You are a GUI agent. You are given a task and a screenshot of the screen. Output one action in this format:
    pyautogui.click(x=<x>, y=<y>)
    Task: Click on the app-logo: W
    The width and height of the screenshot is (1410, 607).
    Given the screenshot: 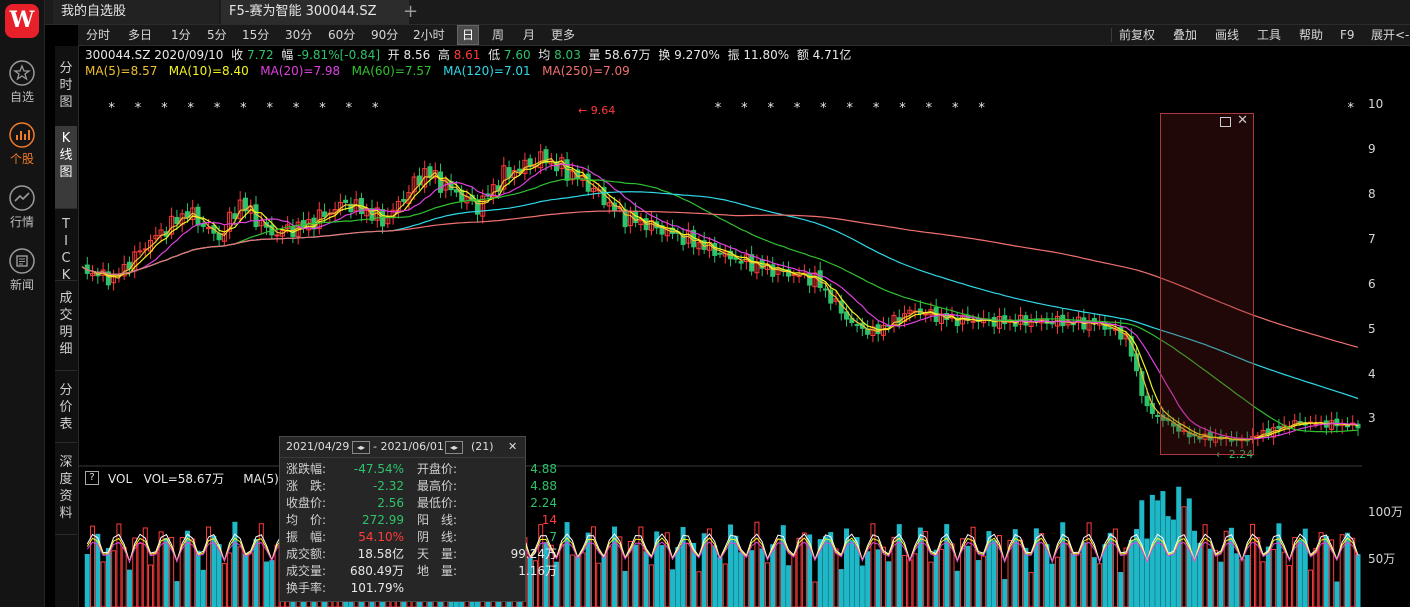 What is the action you would take?
    pyautogui.click(x=22, y=21)
    